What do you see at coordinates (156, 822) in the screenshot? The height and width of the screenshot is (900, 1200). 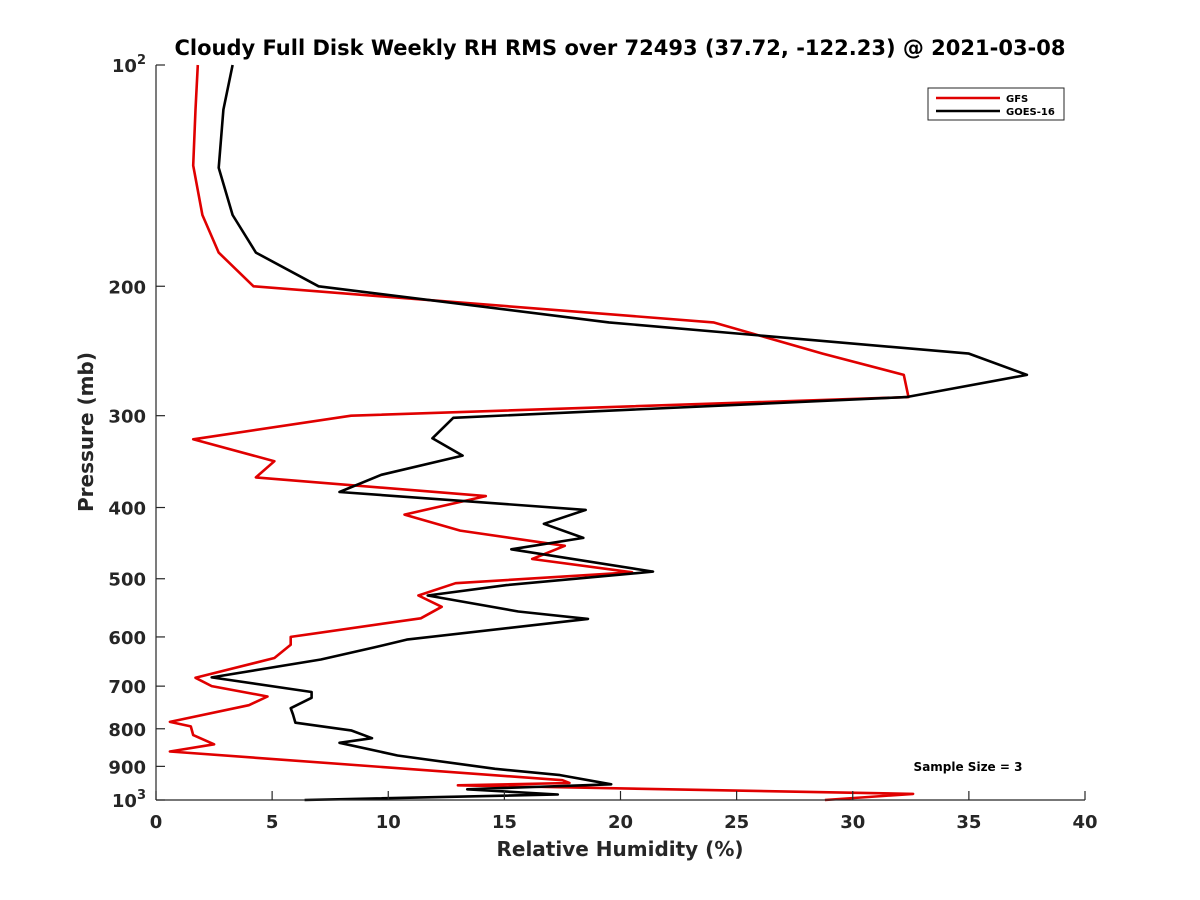 I see `x-tick-label: 0` at bounding box center [156, 822].